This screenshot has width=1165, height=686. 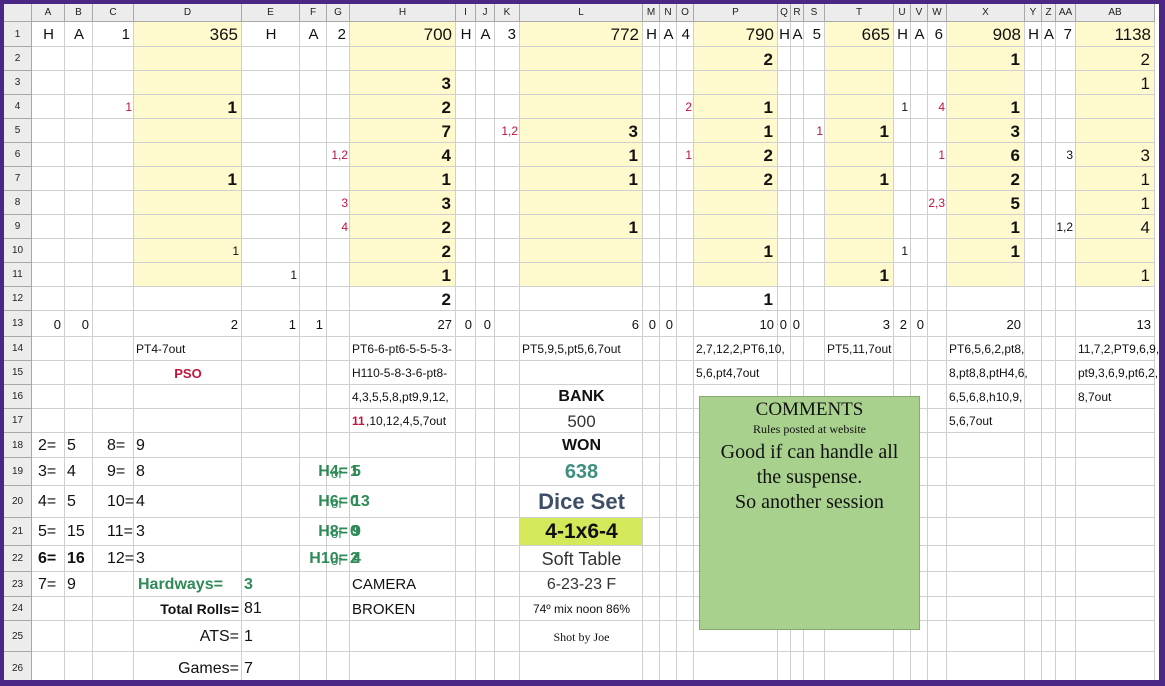 I want to click on row-header: 22, so click(x=18, y=559).